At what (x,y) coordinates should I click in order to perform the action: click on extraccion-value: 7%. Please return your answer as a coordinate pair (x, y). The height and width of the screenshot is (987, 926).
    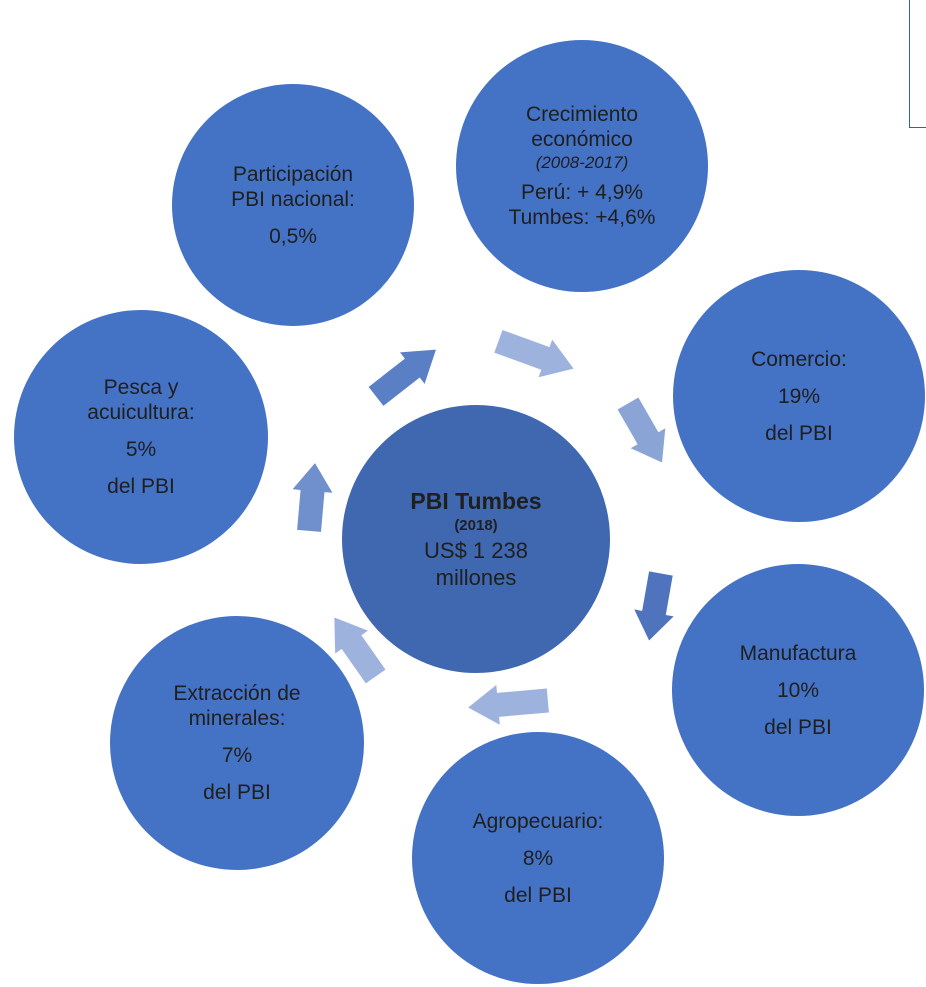
    Looking at the image, I should click on (237, 755).